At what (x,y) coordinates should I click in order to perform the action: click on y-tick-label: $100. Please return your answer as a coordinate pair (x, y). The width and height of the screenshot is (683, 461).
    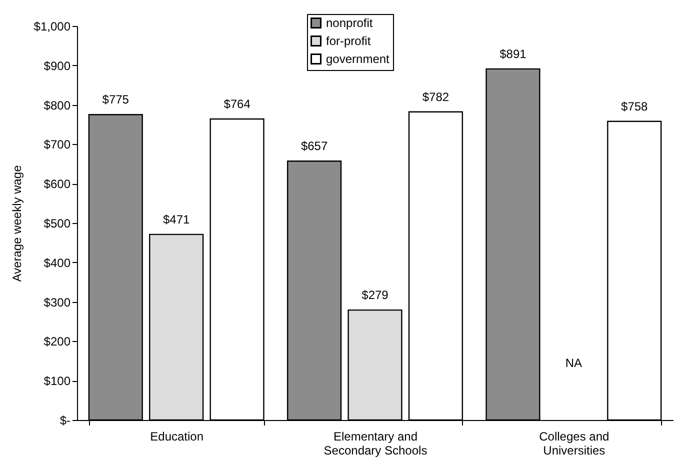
    Looking at the image, I should click on (57, 381).